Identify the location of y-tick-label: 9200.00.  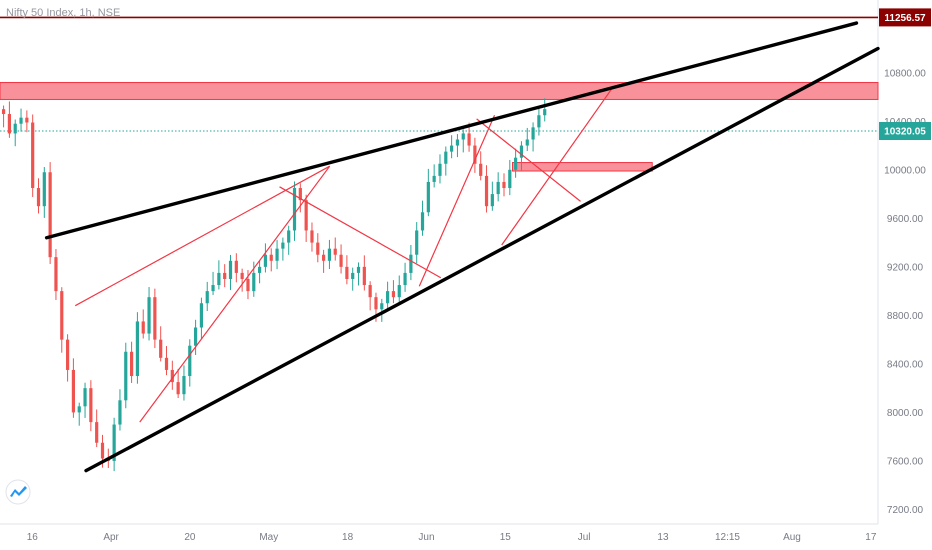
(905, 267).